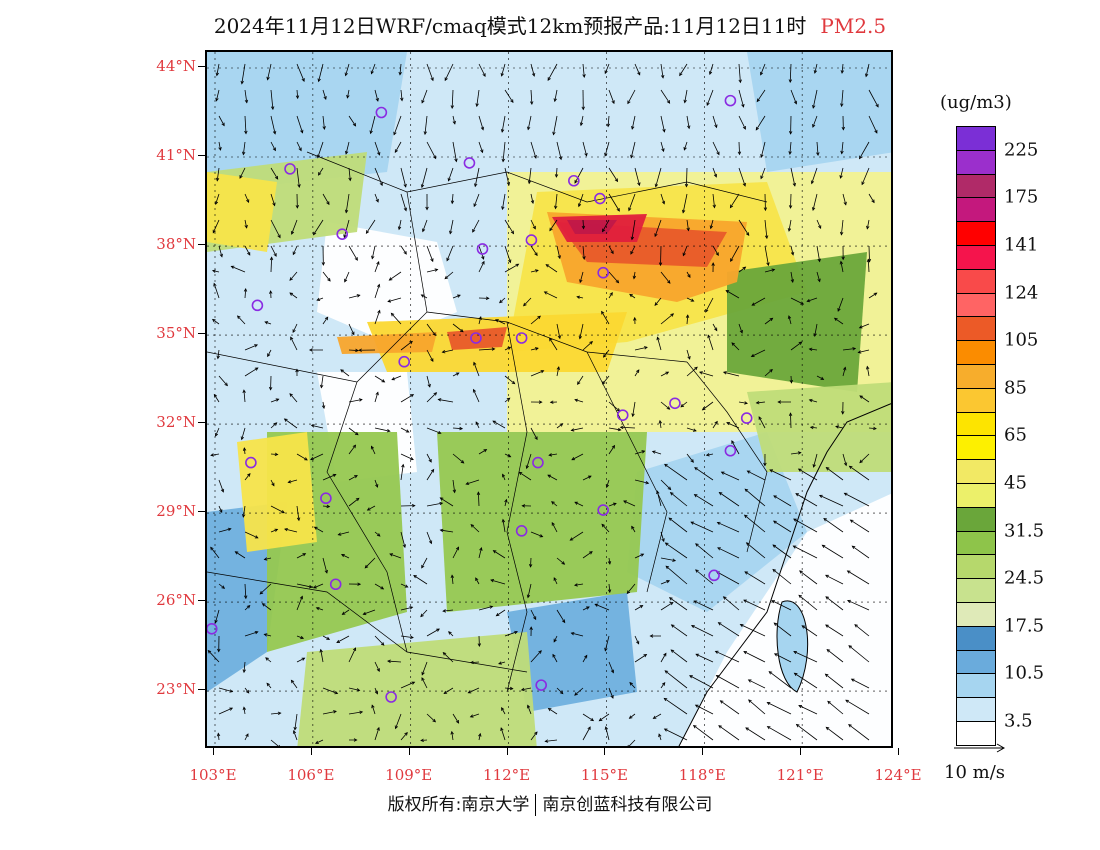 The width and height of the screenshot is (1100, 850). I want to click on colorbar-label: 24.5, so click(1024, 578).